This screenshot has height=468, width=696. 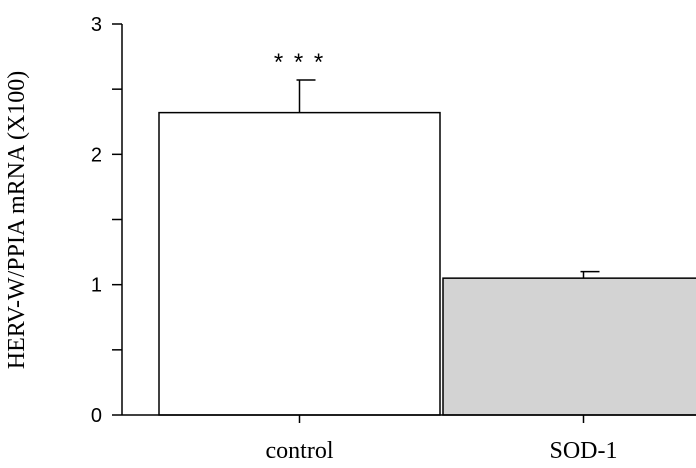 I want to click on y-tick-label: 1, so click(x=96, y=286).